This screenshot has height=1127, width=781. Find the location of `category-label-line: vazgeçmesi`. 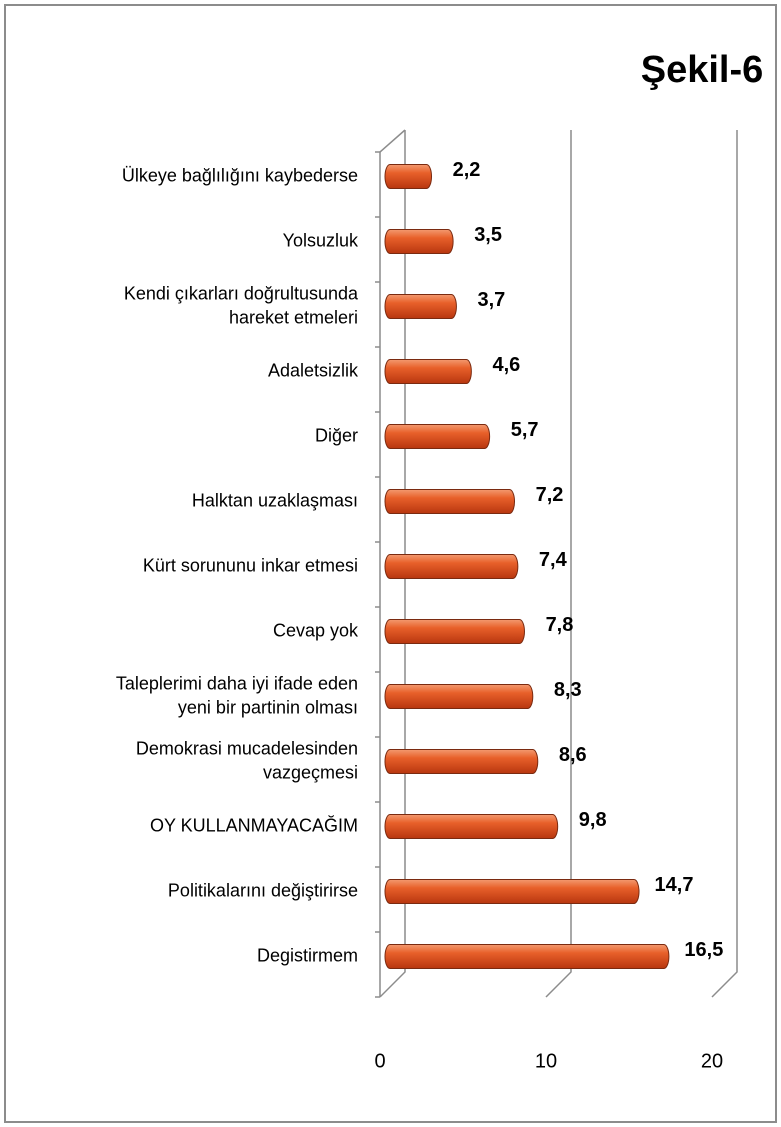

category-label-line: vazgeçmesi is located at coordinates (310, 772).